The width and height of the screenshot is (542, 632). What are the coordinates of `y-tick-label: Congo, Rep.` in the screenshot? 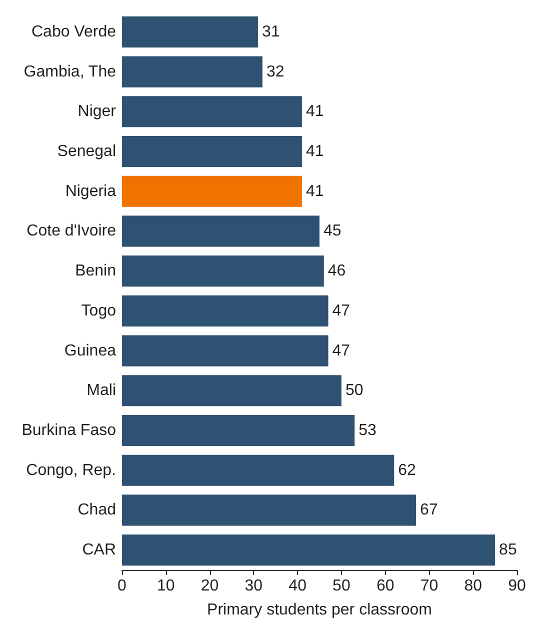 It's located at (71, 470).